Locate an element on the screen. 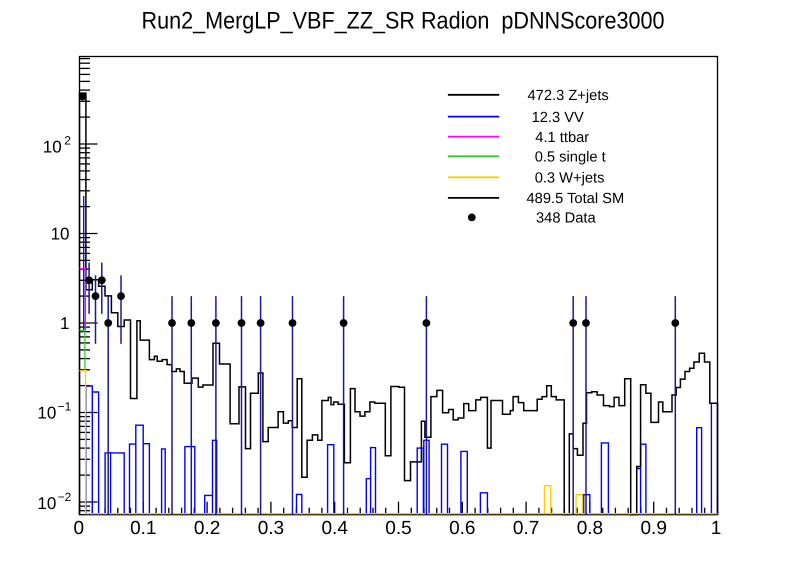  svg-text: 0.1 is located at coordinates (143, 528).